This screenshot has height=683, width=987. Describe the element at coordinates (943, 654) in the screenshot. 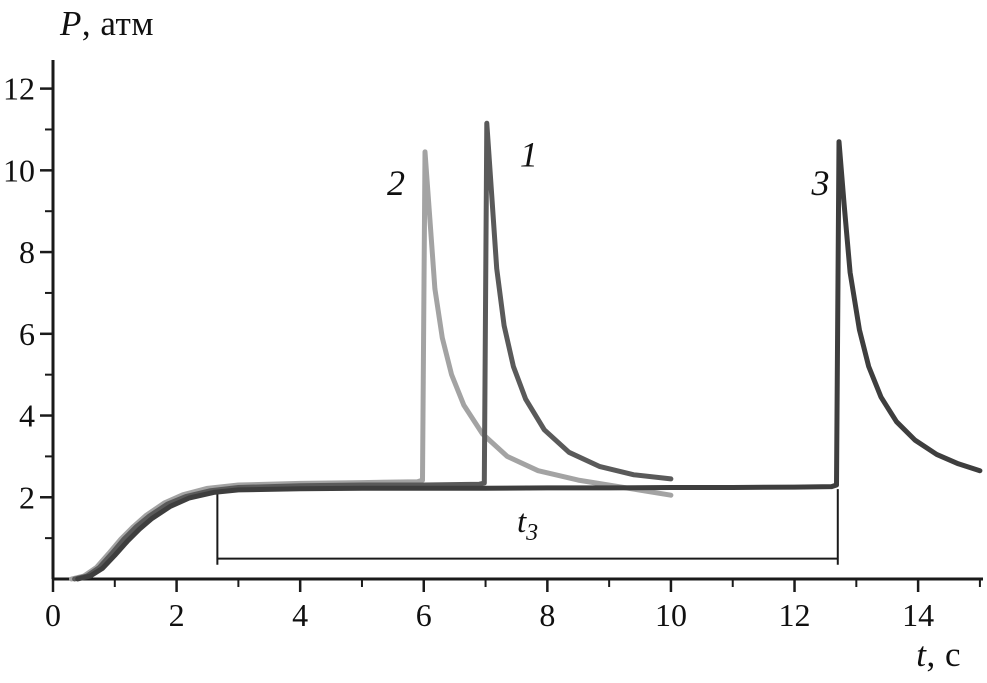

I see `x-axis-unit: , с` at that location.